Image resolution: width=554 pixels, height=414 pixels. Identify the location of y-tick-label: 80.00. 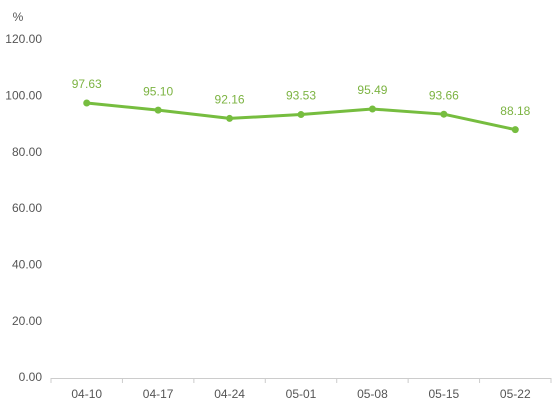
(27, 152).